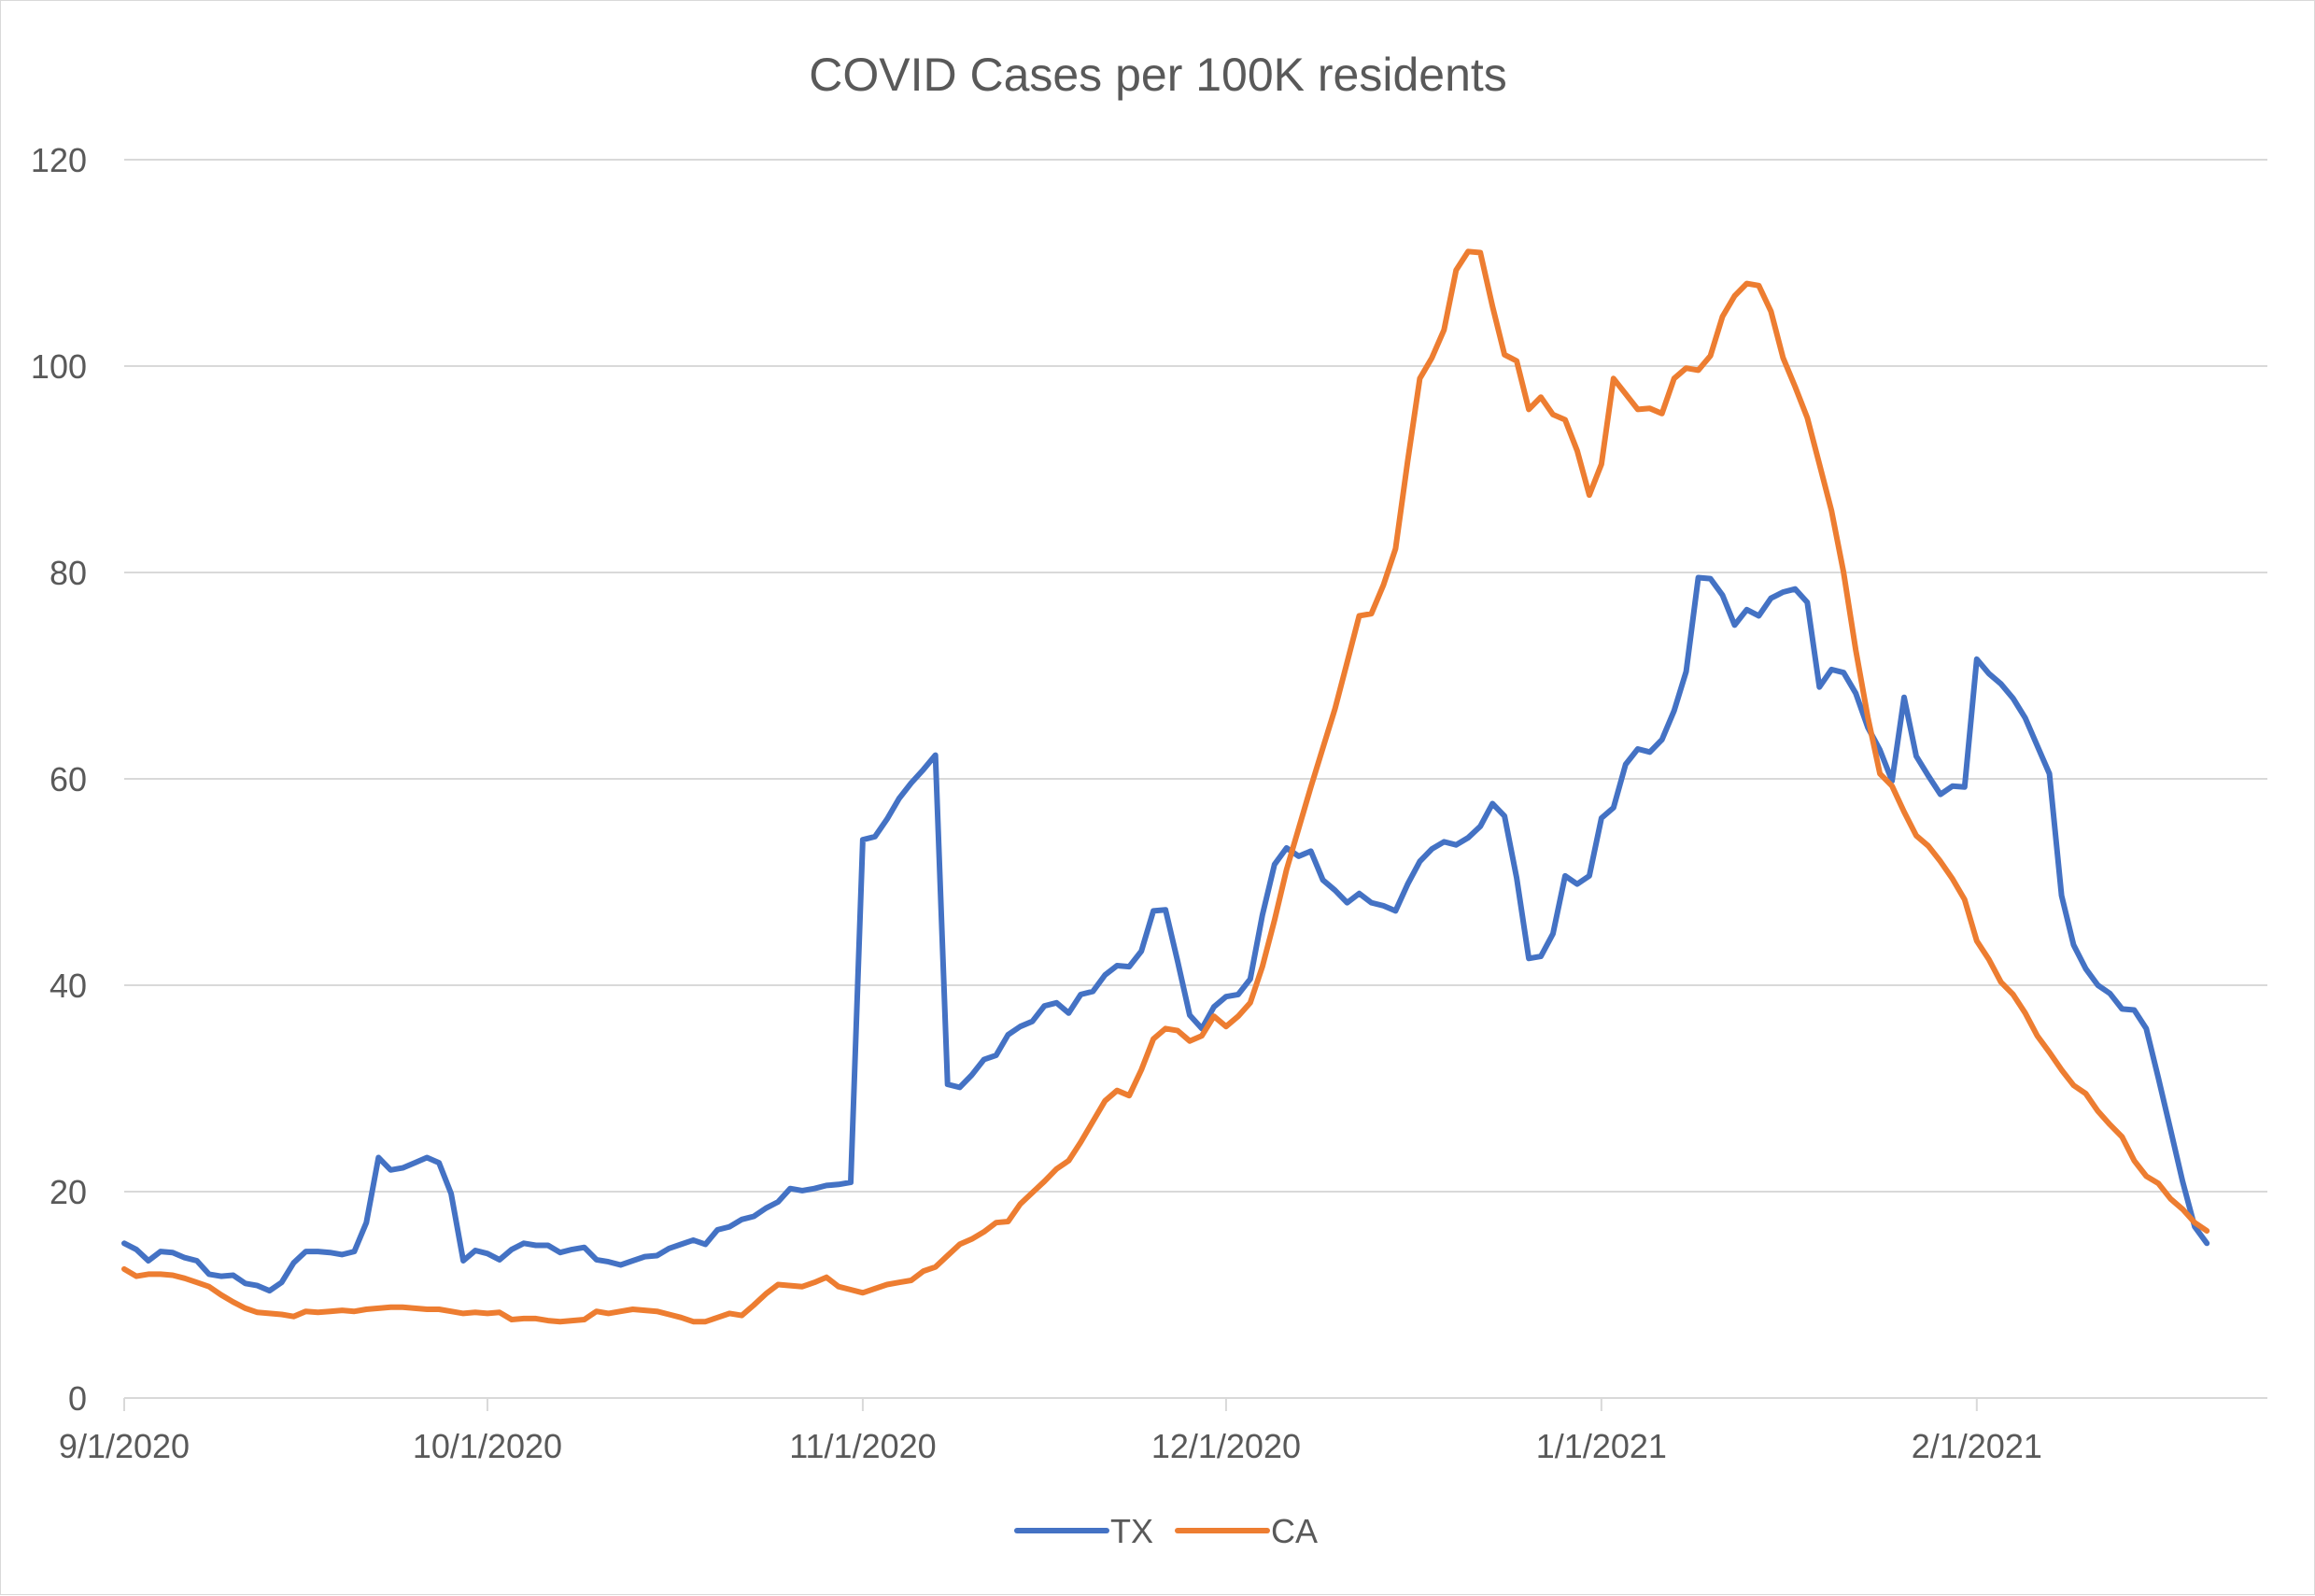 The image size is (2315, 1596). I want to click on y-tick-label-80: 80, so click(68, 573).